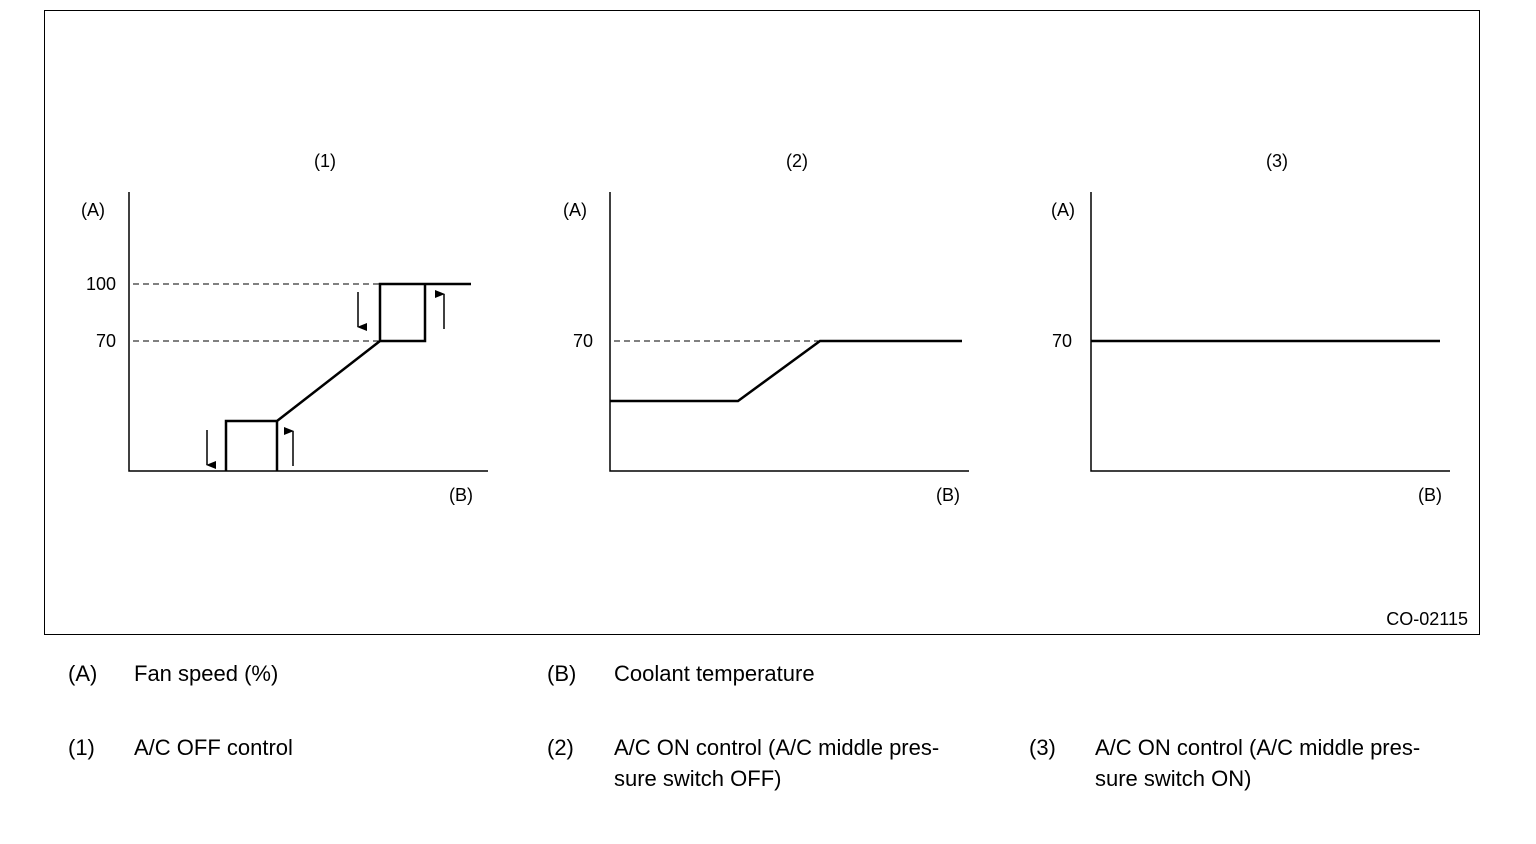 Image resolution: width=1536 pixels, height=844 pixels. Describe the element at coordinates (1277, 161) in the screenshot. I see `panel-label: (3)` at that location.